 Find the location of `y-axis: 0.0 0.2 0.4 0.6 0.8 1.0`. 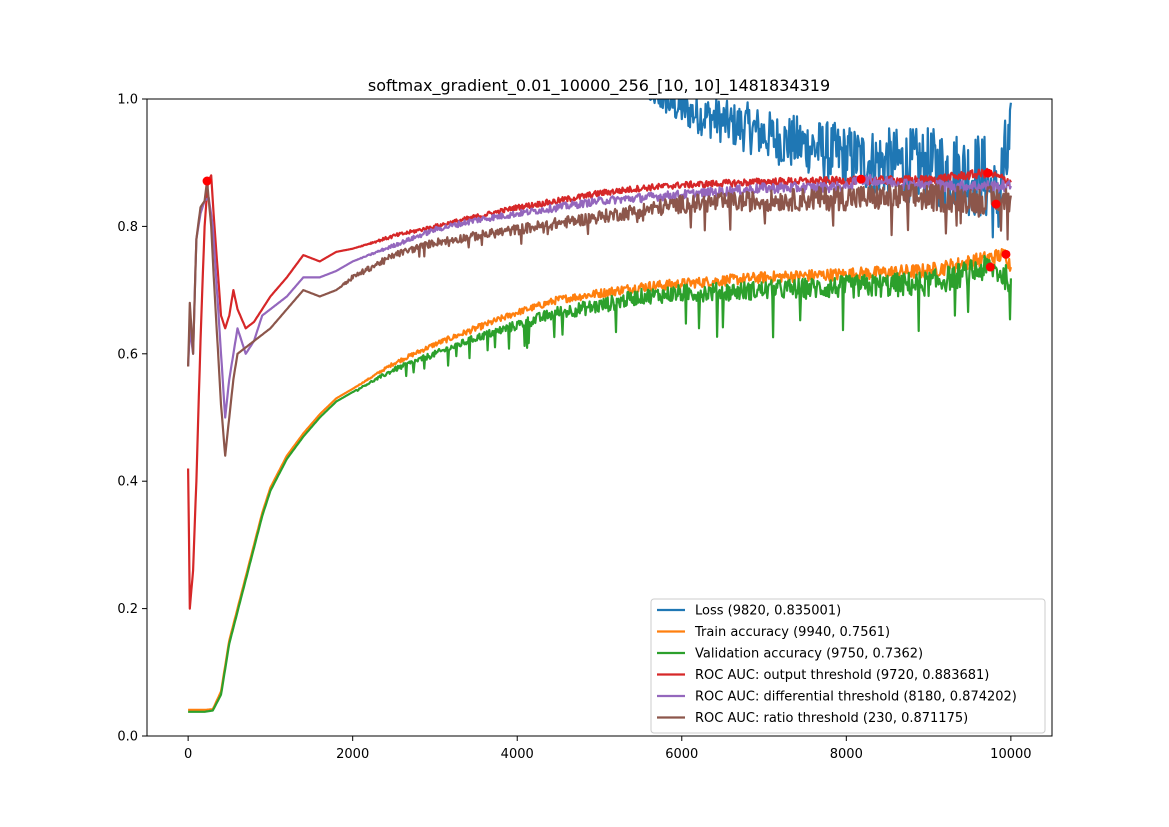

y-axis: 0.0 0.2 0.4 0.6 0.8 1.0 is located at coordinates (132, 419).